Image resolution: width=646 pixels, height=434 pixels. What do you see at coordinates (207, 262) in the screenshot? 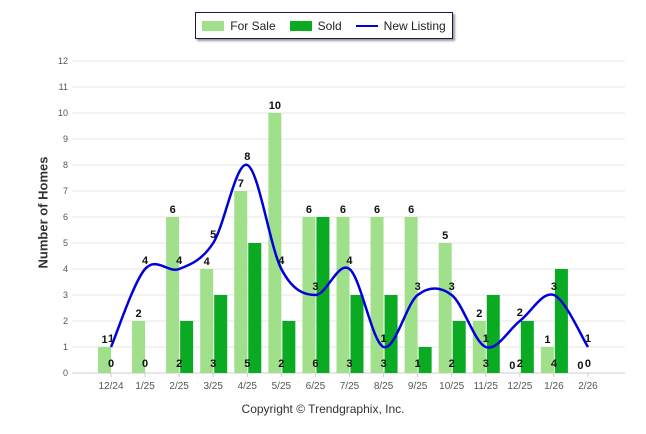
I see `data-label-for-sale: 4` at bounding box center [207, 262].